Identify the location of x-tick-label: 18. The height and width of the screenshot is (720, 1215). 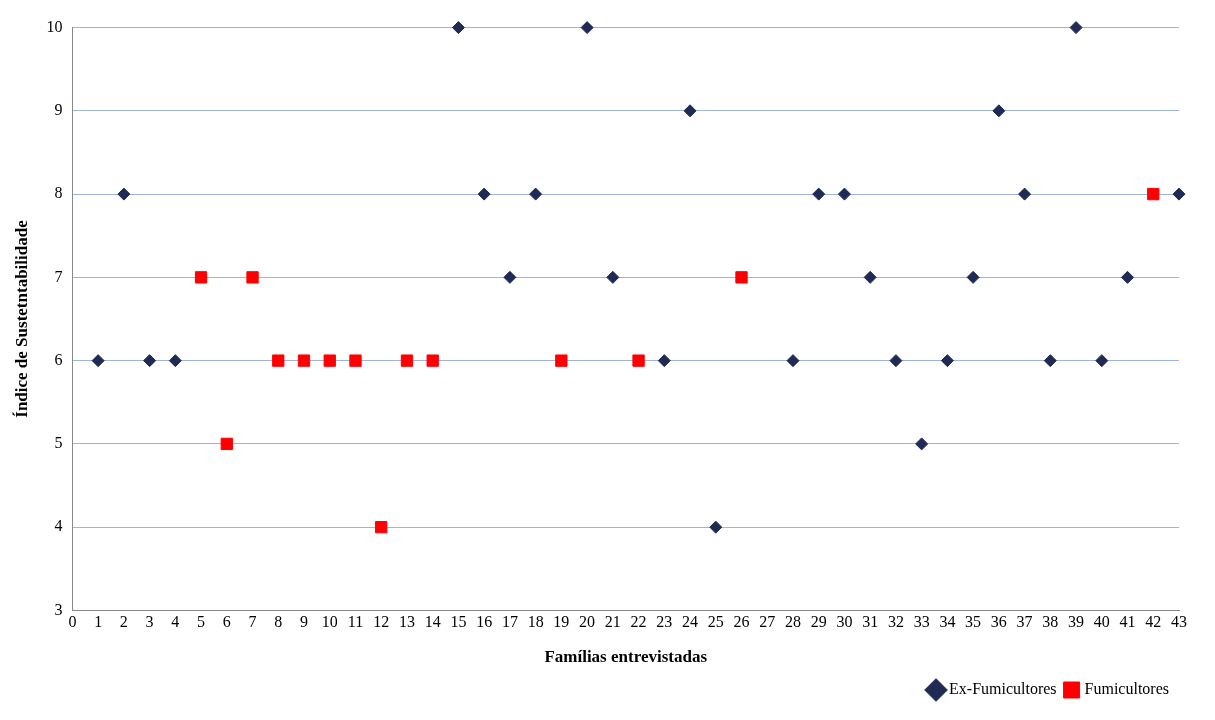
(535, 622).